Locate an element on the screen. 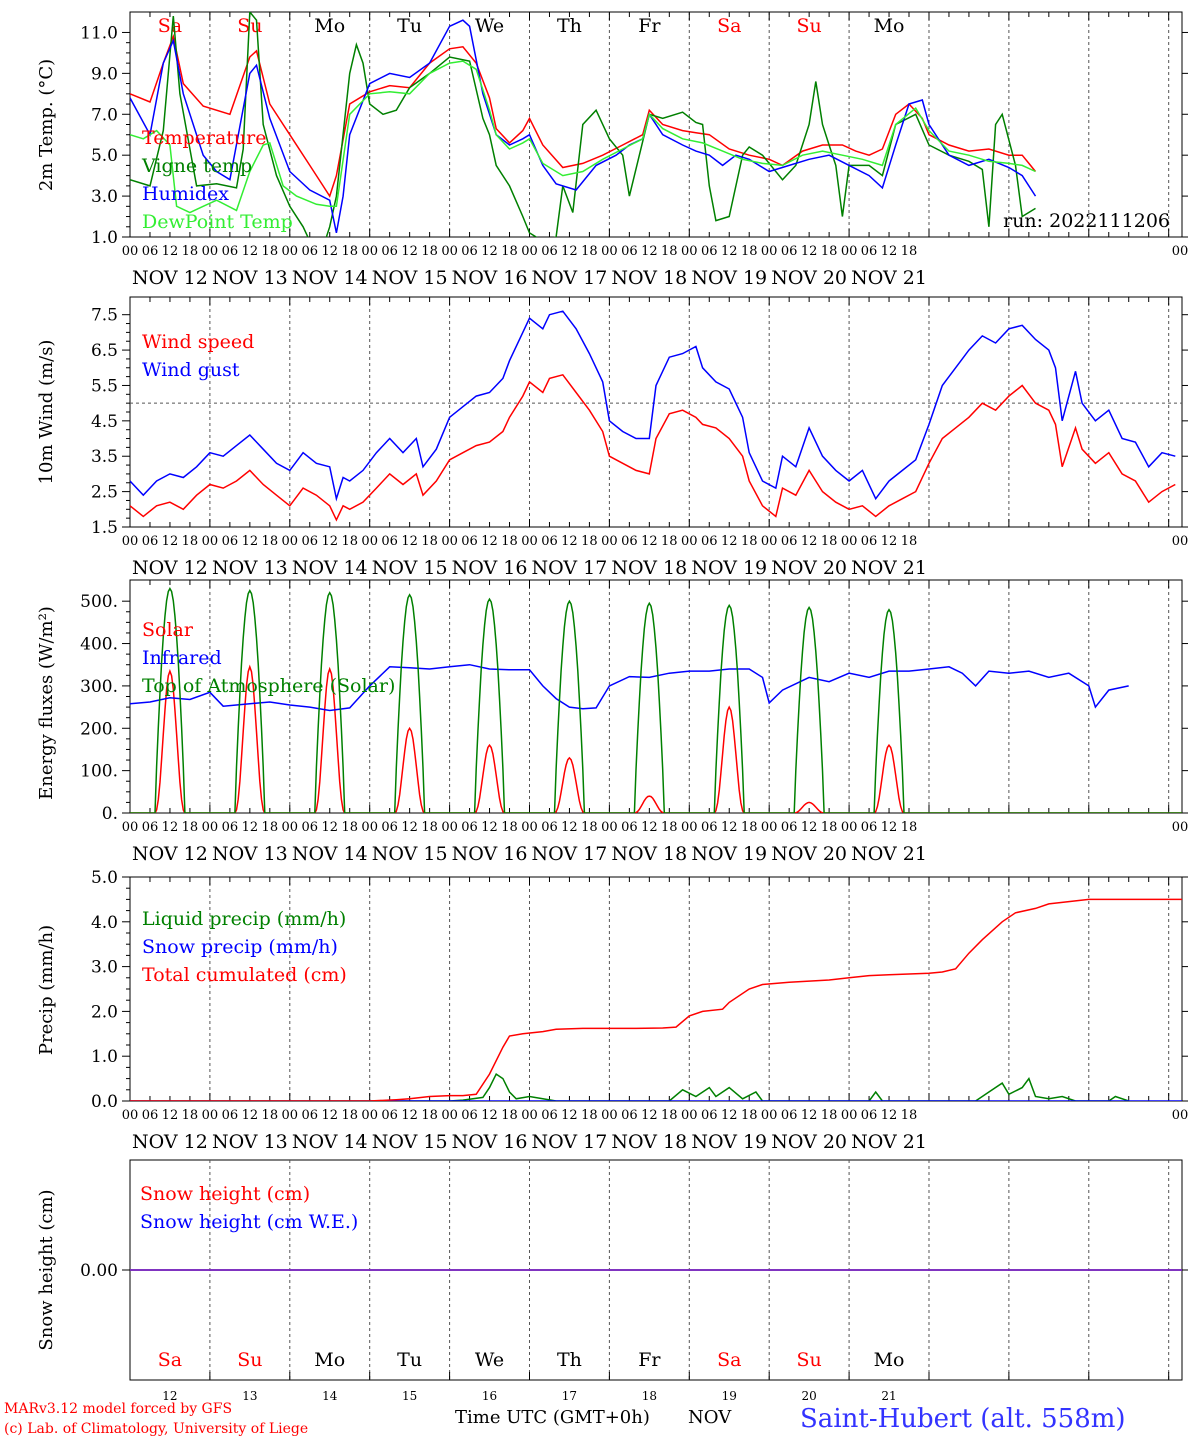  legend-entry: Wind gust is located at coordinates (191, 370).